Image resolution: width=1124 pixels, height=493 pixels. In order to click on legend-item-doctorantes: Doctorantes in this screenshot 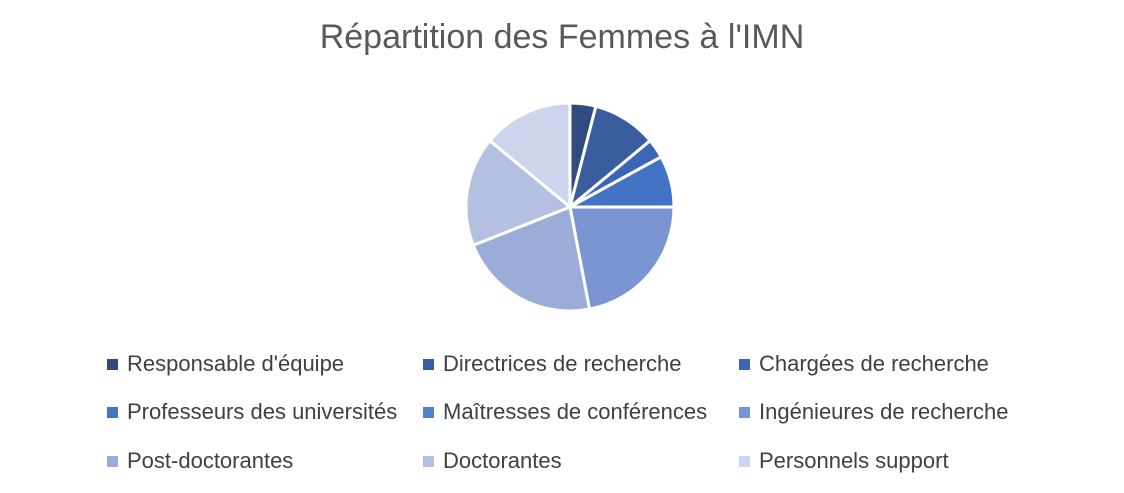, I will do `click(492, 461)`.